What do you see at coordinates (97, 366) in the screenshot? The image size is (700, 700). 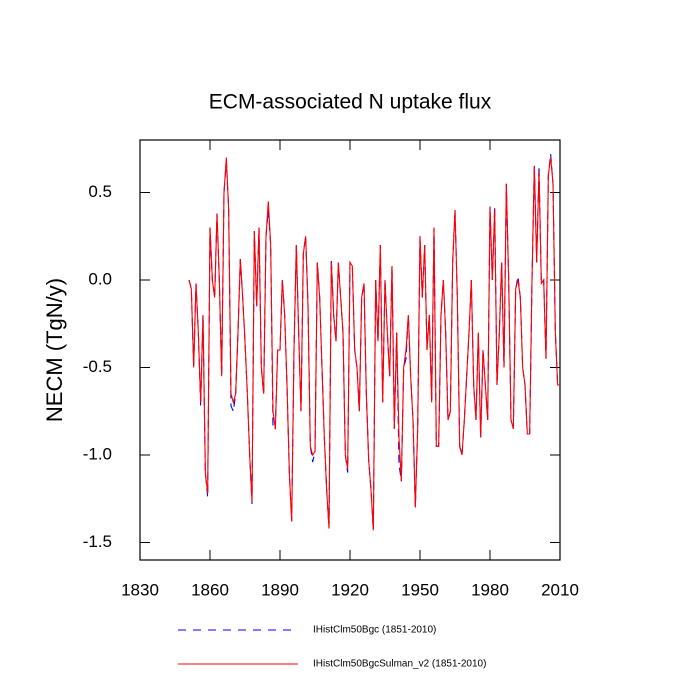 I see `y-tick-label: -0.5` at bounding box center [97, 366].